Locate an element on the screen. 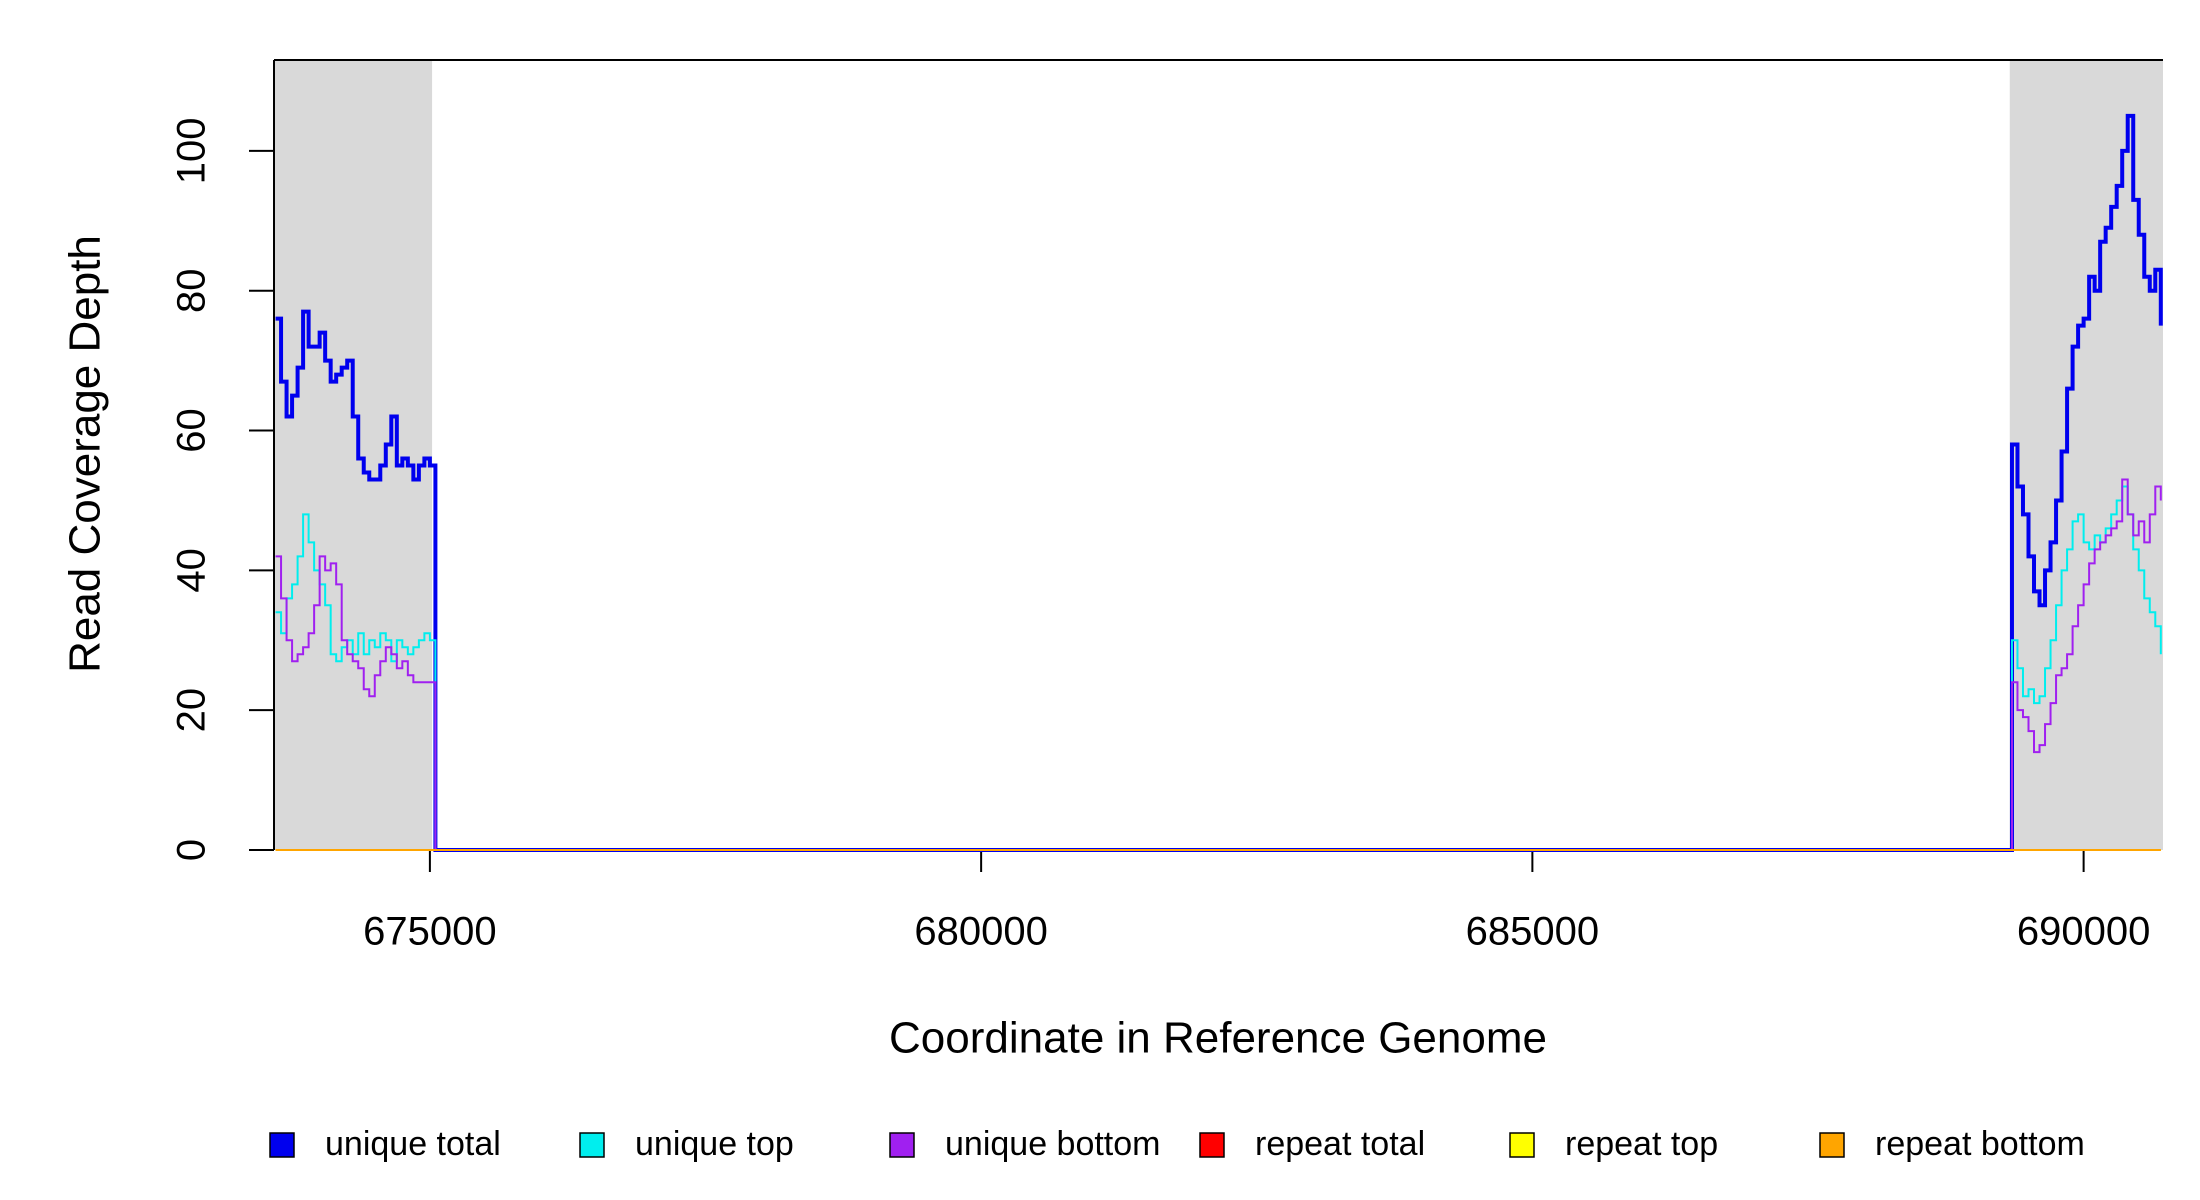  y-tick-label: 80 is located at coordinates (192, 290).